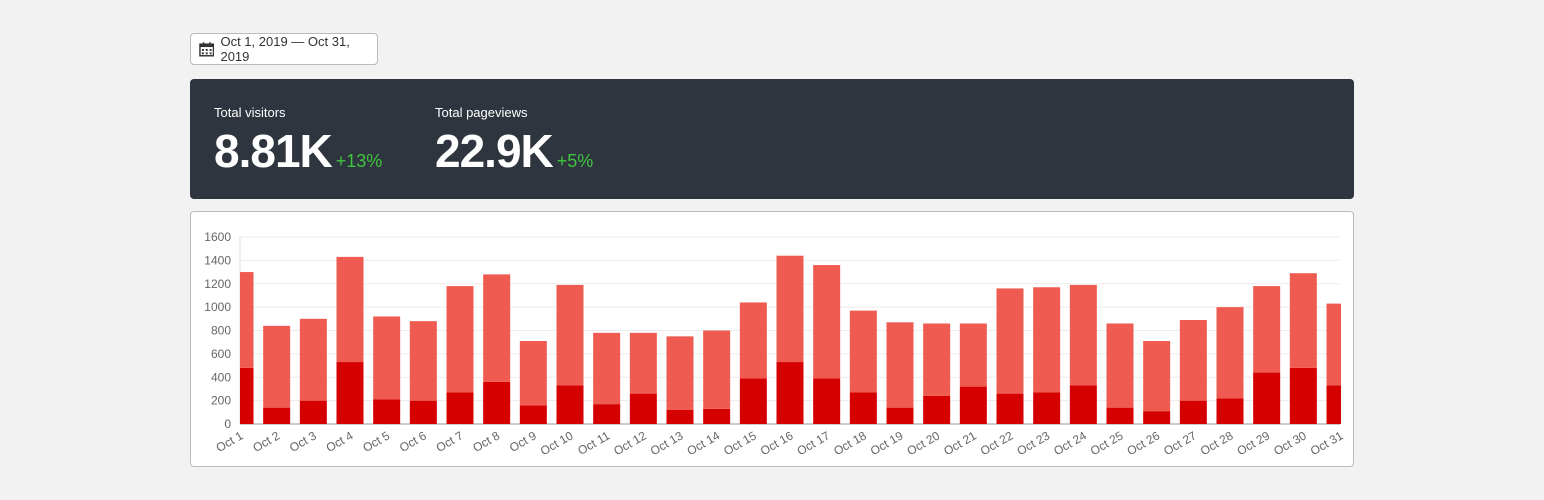 This screenshot has width=1544, height=500. Describe the element at coordinates (814, 443) in the screenshot. I see `x-tick-label: Oct 17` at that location.